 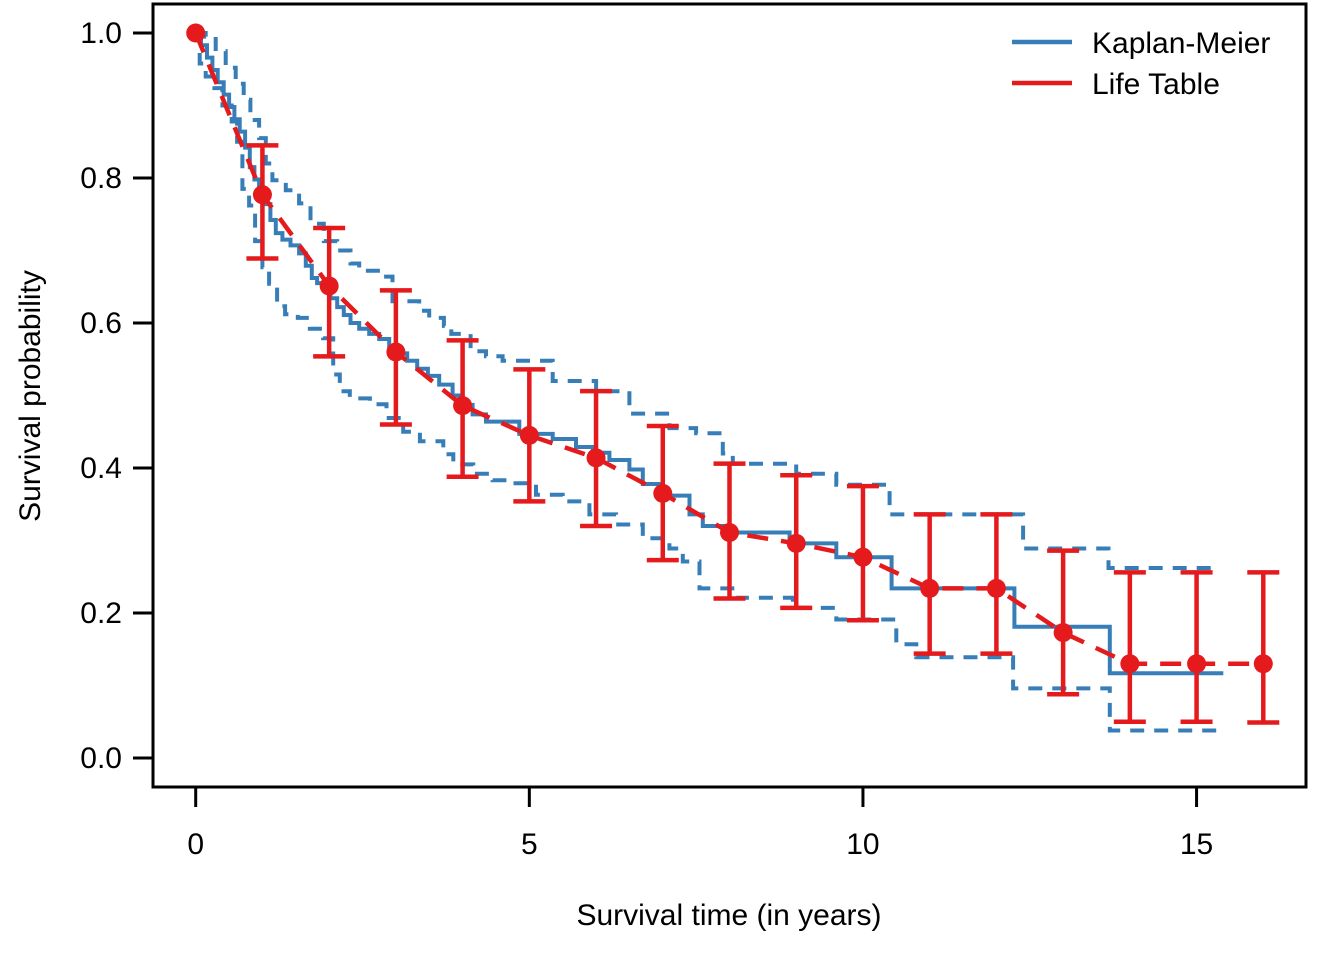 I want to click on y-axis-tick-label: 0.2, so click(x=101, y=613).